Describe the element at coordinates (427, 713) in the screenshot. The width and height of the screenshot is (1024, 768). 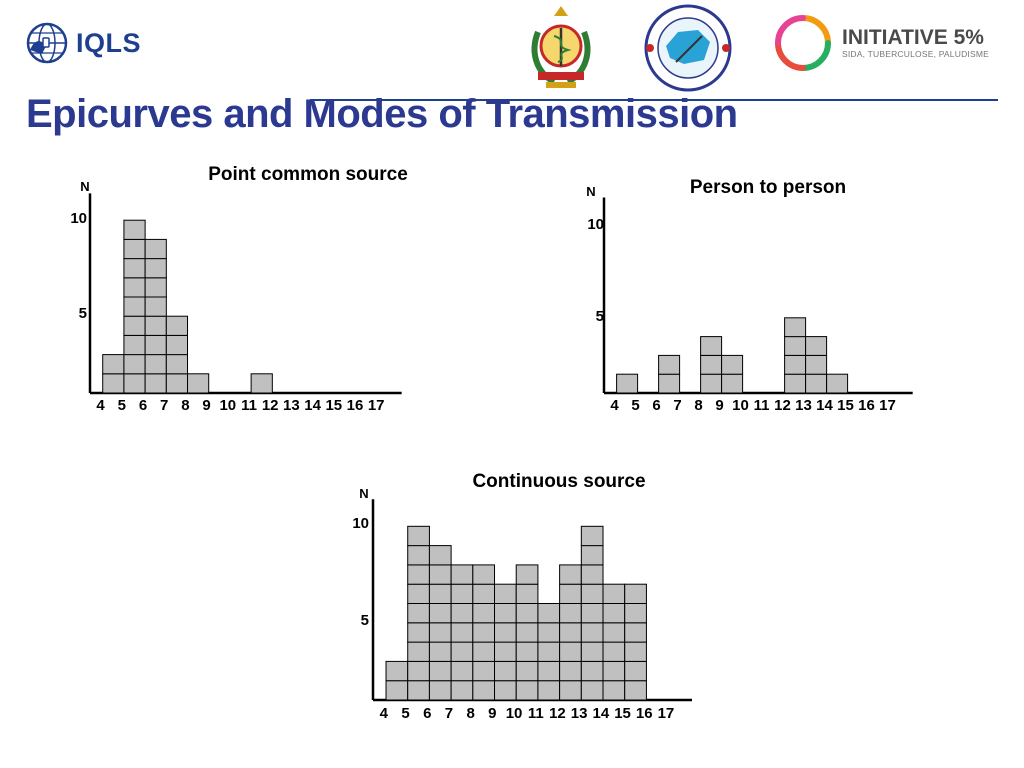
I see `chart-3-x-tick-label: 6` at that location.